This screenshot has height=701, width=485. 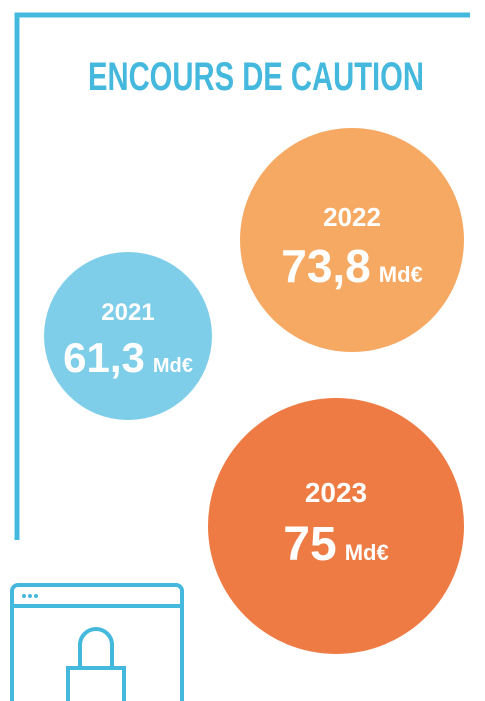 I want to click on value: 75, so click(x=309, y=544).